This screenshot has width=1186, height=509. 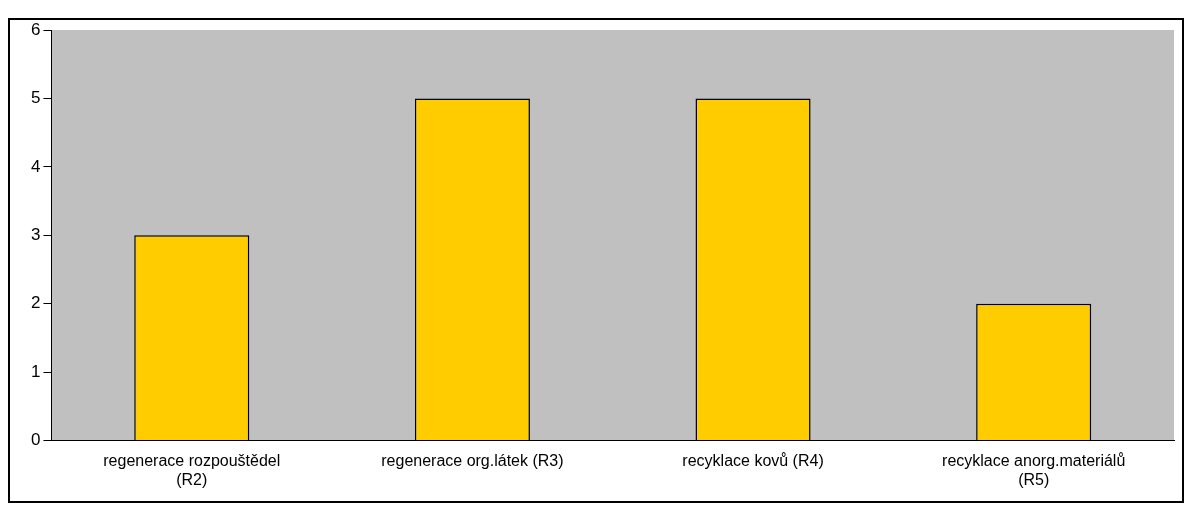 What do you see at coordinates (35, 29) in the screenshot?
I see `y-tick-label: 6` at bounding box center [35, 29].